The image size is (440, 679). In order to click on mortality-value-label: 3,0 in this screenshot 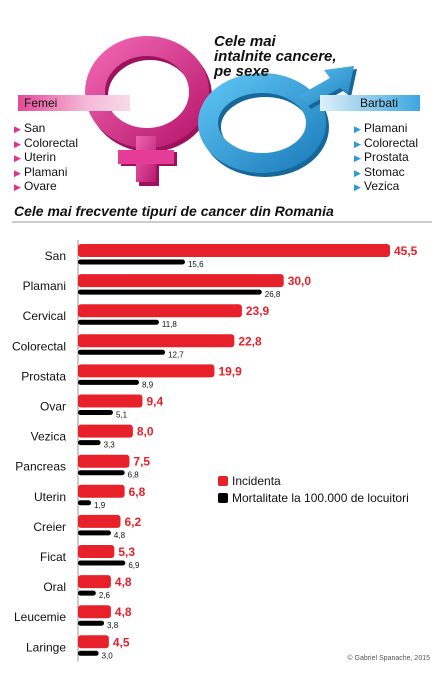, I will do `click(108, 655)`.